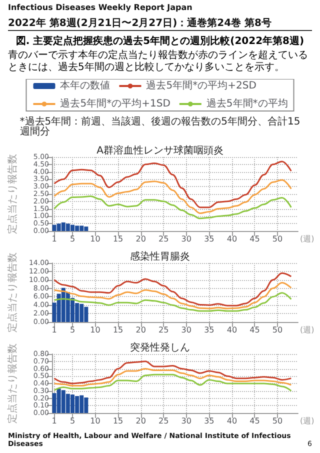 The height and width of the screenshot is (453, 320). Describe the element at coordinates (160, 127) in the screenshot. I see `text: *過去5年間：前週、当該週、後週の報告数の5年間分、合計15週間分` at that location.